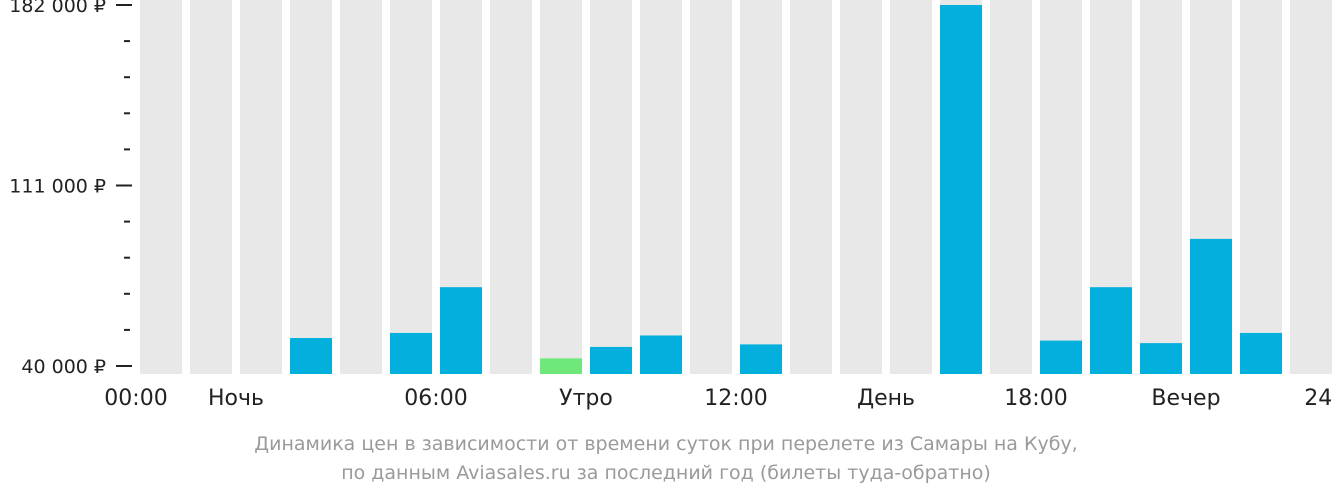 The height and width of the screenshot is (502, 1332). I want to click on bar-19:00, so click(1111, 330).